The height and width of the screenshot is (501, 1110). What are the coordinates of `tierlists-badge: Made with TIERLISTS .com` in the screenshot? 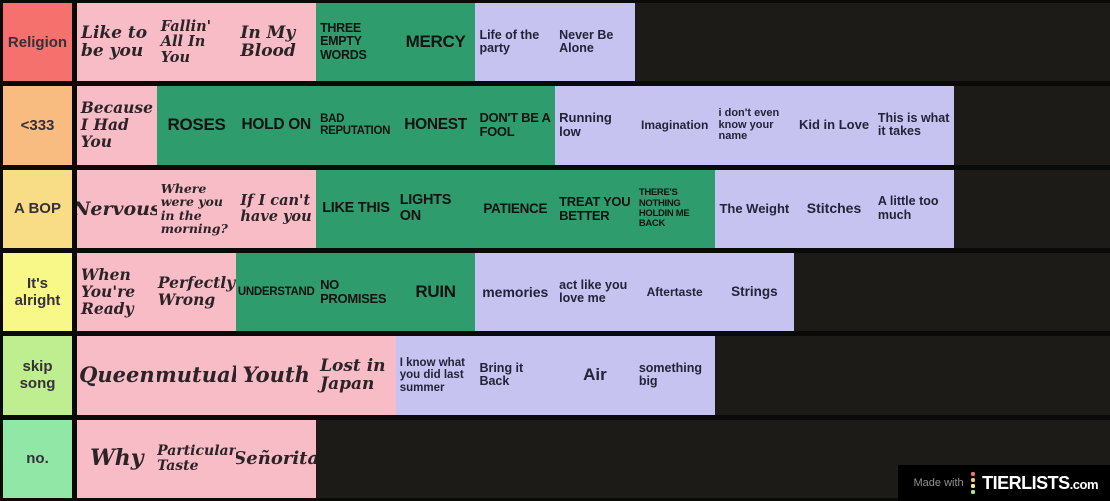 It's located at (1003, 483).